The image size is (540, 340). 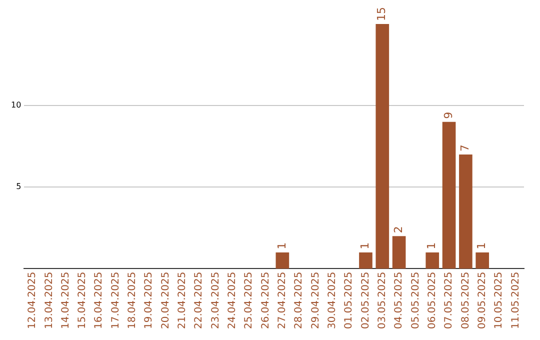 What do you see at coordinates (398, 230) in the screenshot?
I see `data-label: 2` at bounding box center [398, 230].